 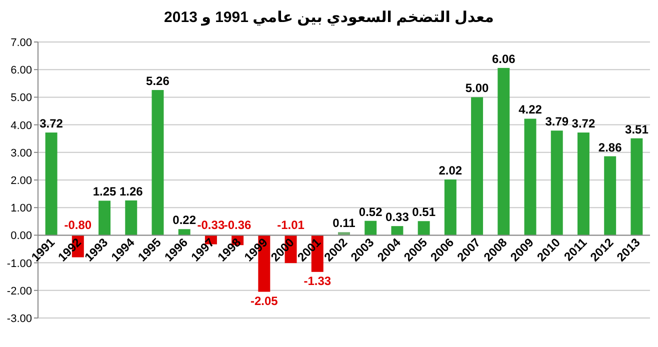 I want to click on y-tick-label: 7.00, so click(x=21, y=43).